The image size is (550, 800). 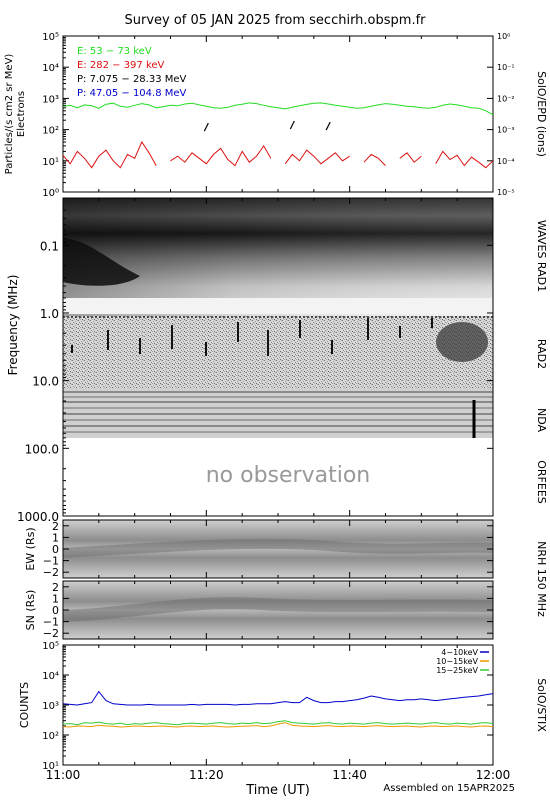 I want to click on label-waves-rad1: WAVES RAD1, so click(x=541, y=256).